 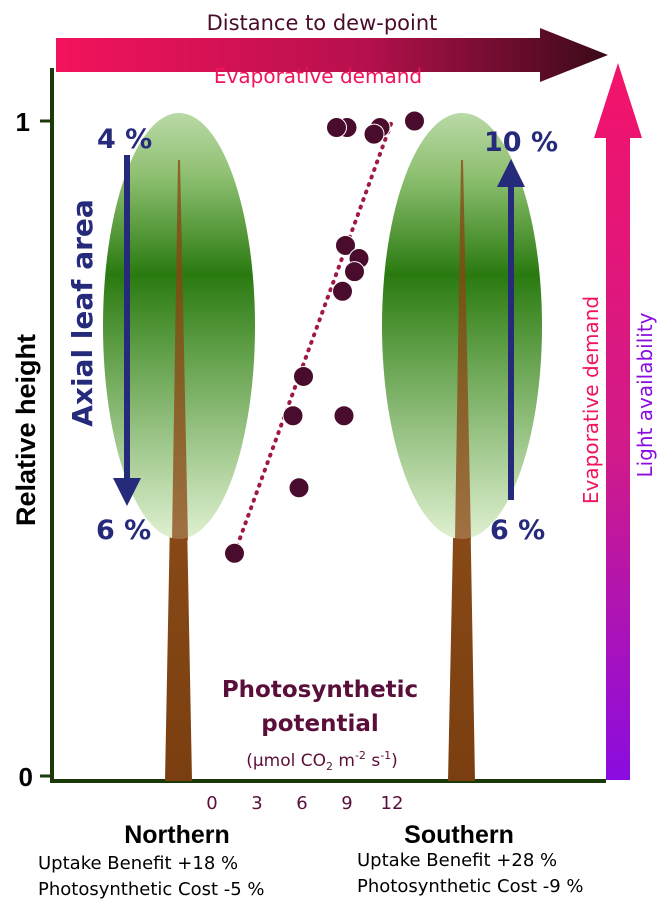 I want to click on right-arrow-label-2: Light availability, so click(x=645, y=394).